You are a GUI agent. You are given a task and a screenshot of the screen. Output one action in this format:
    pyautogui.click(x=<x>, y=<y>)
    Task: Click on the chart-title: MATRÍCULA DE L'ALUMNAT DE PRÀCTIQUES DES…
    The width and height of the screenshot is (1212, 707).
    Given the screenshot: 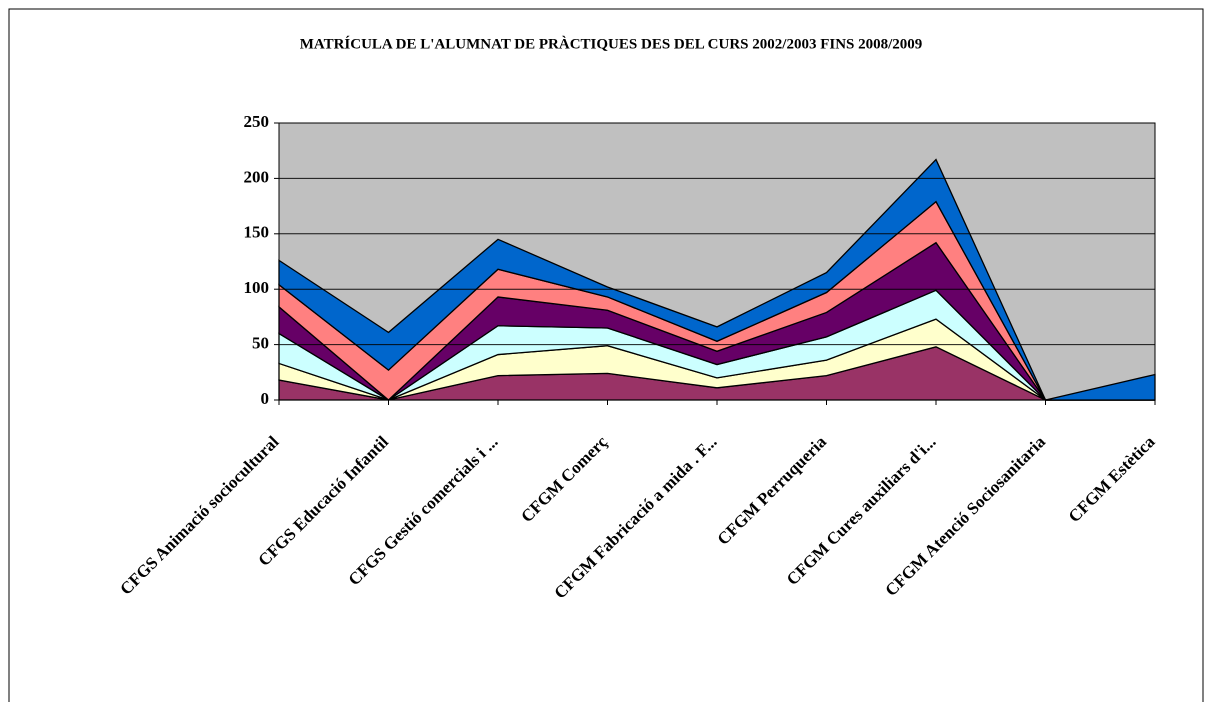 What is the action you would take?
    pyautogui.click(x=611, y=43)
    